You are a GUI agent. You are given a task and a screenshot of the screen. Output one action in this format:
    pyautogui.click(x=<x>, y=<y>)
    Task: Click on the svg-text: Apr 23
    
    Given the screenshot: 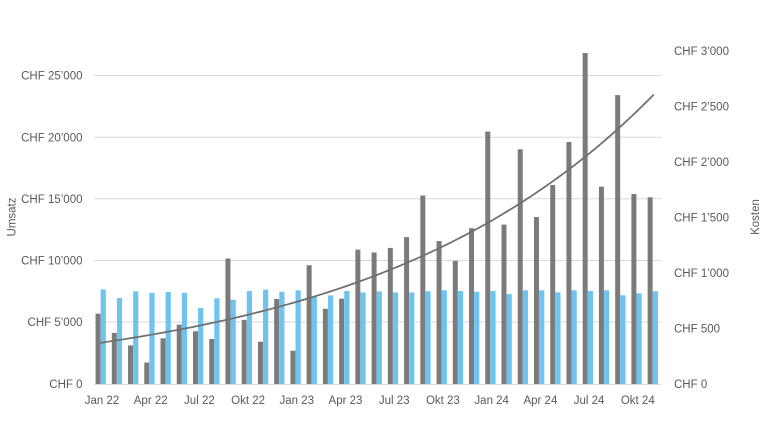 What is the action you would take?
    pyautogui.click(x=346, y=401)
    